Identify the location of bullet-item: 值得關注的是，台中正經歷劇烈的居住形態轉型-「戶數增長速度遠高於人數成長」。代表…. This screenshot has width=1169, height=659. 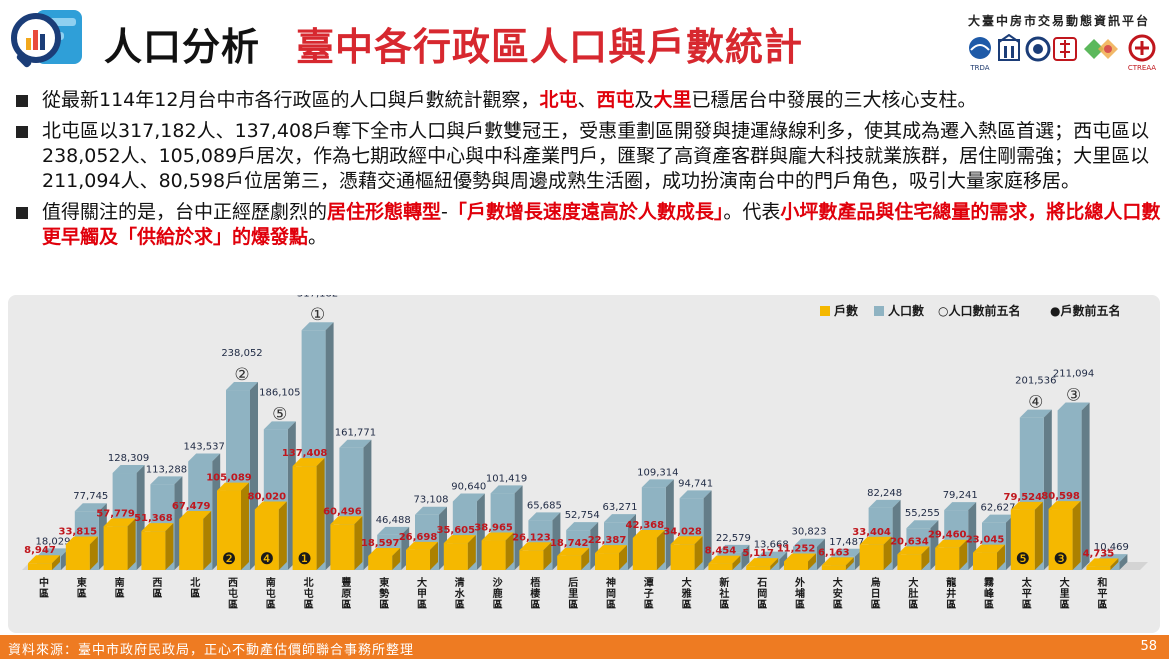
(588, 225).